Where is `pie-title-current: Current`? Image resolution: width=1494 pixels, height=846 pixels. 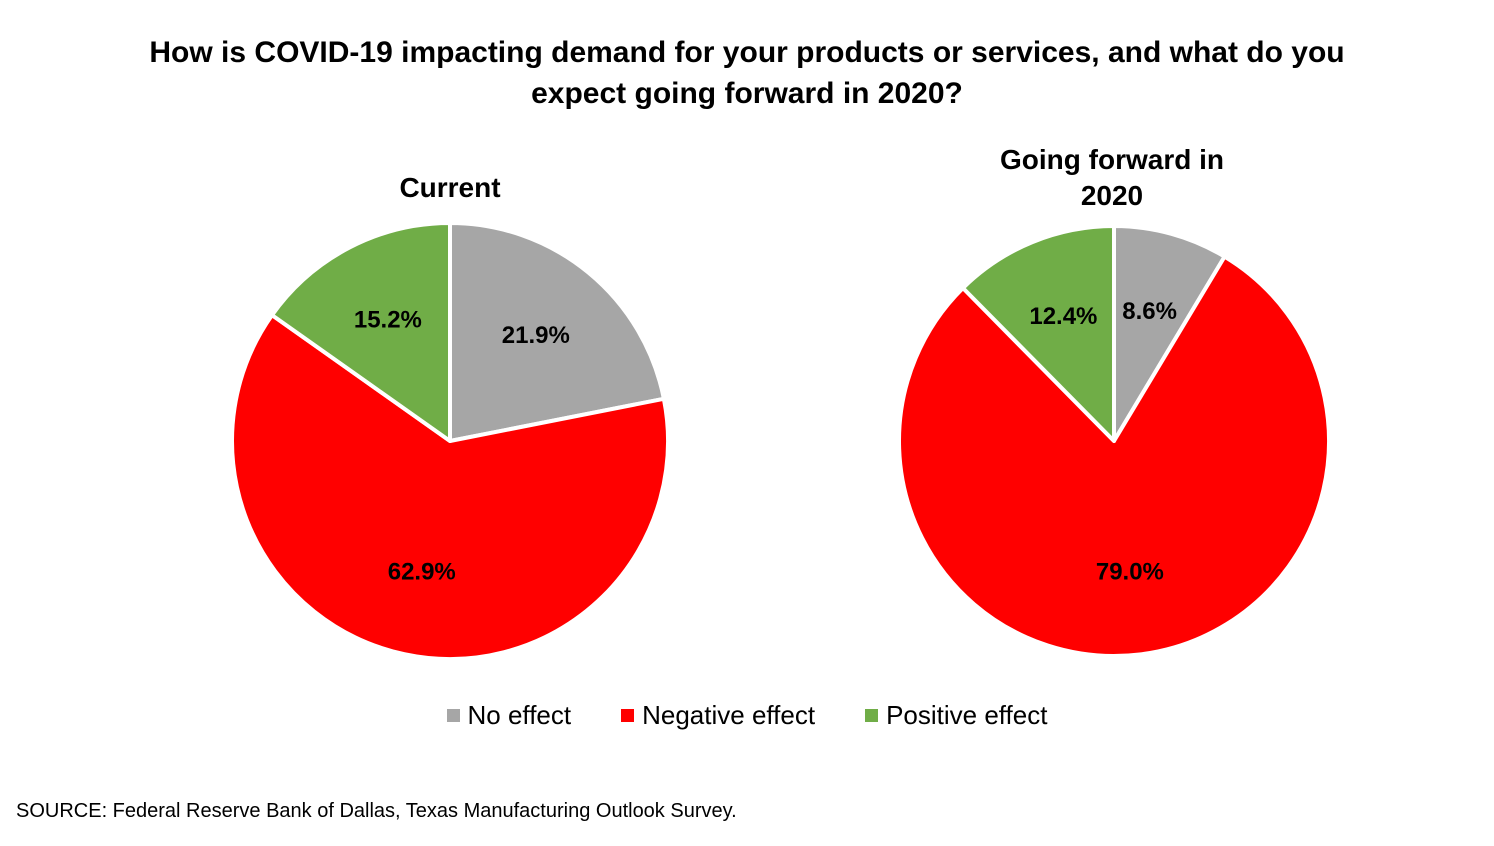 pie-title-current: Current is located at coordinates (450, 187).